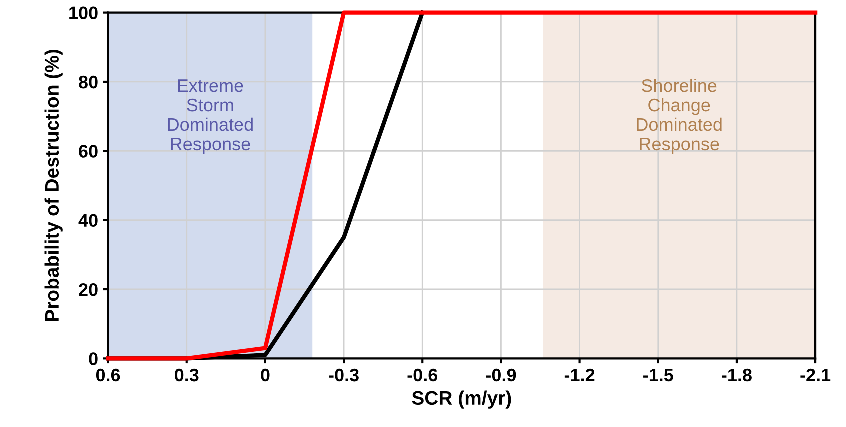 This screenshot has height=427, width=846. Describe the element at coordinates (108, 375) in the screenshot. I see `x-tick-label: 0.6` at that location.